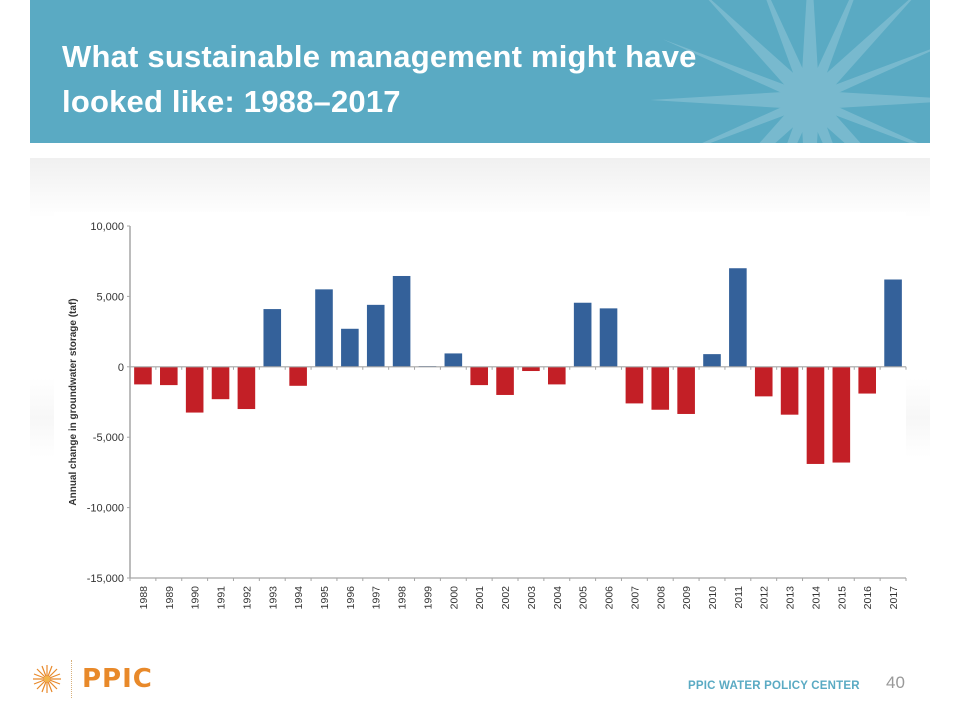  What do you see at coordinates (505, 380) in the screenshot?
I see `bar-2002` at bounding box center [505, 380].